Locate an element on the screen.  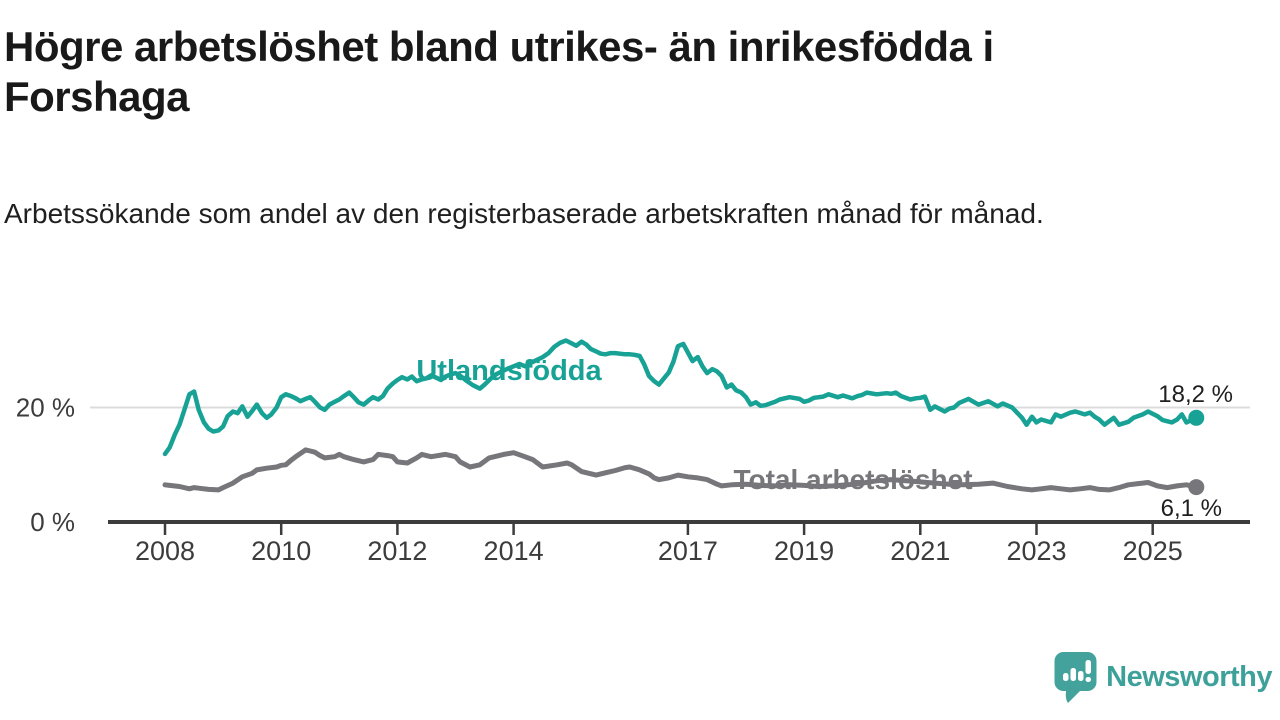
series-line-utlandsfodda is located at coordinates (680, 397).